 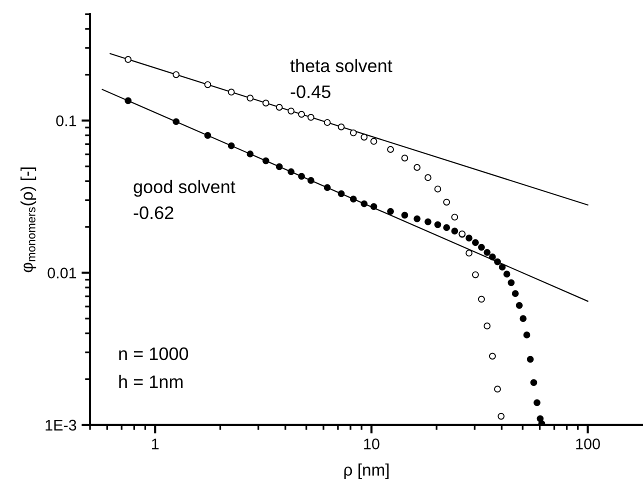 What do you see at coordinates (372, 444) in the screenshot?
I see `x-tick-label: 10` at bounding box center [372, 444].